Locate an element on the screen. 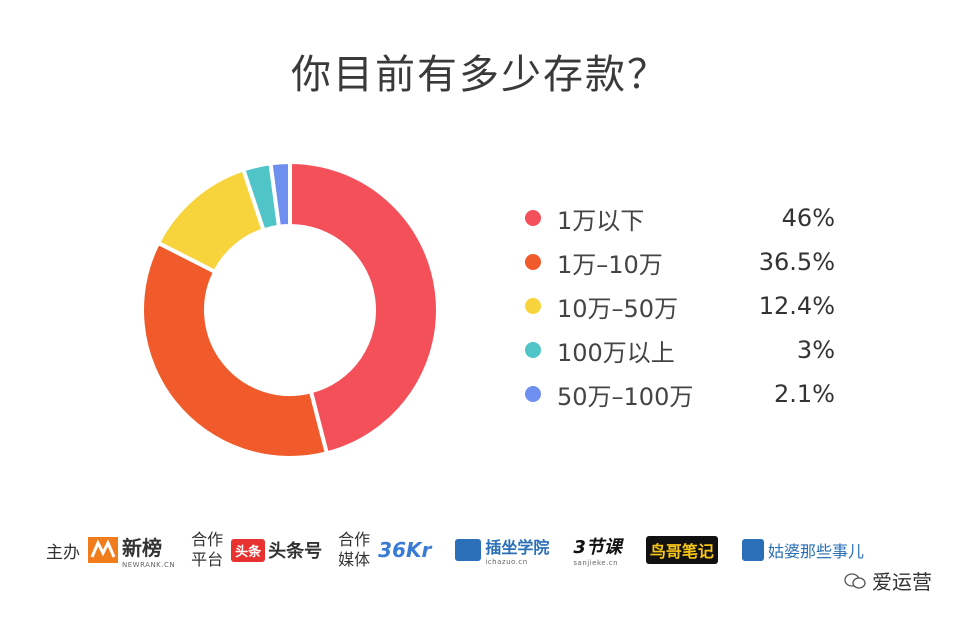 This screenshot has width=960, height=620. logo-3jieke-sub: sanjieke.cn is located at coordinates (596, 563).